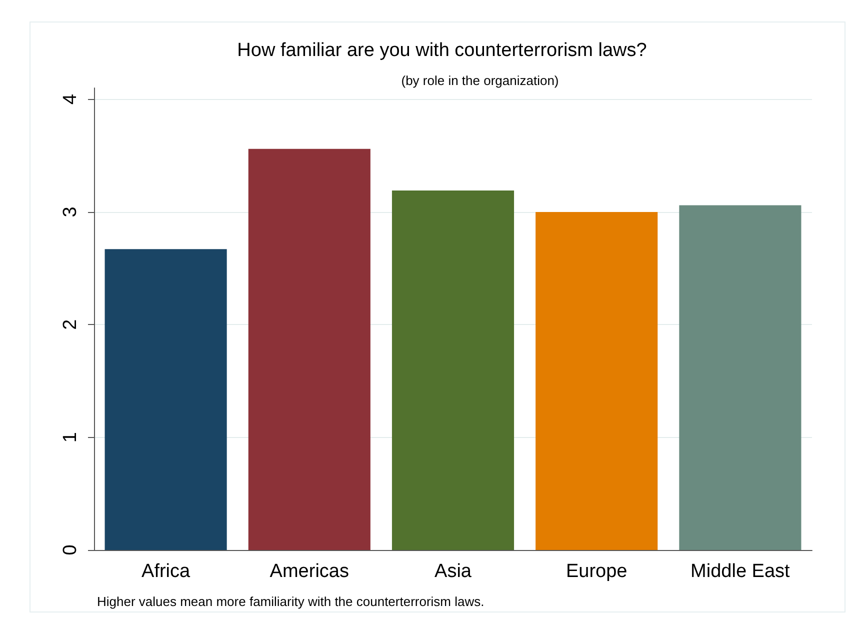 The width and height of the screenshot is (858, 630). What do you see at coordinates (70, 212) in the screenshot?
I see `y-tick-label: 3` at bounding box center [70, 212].